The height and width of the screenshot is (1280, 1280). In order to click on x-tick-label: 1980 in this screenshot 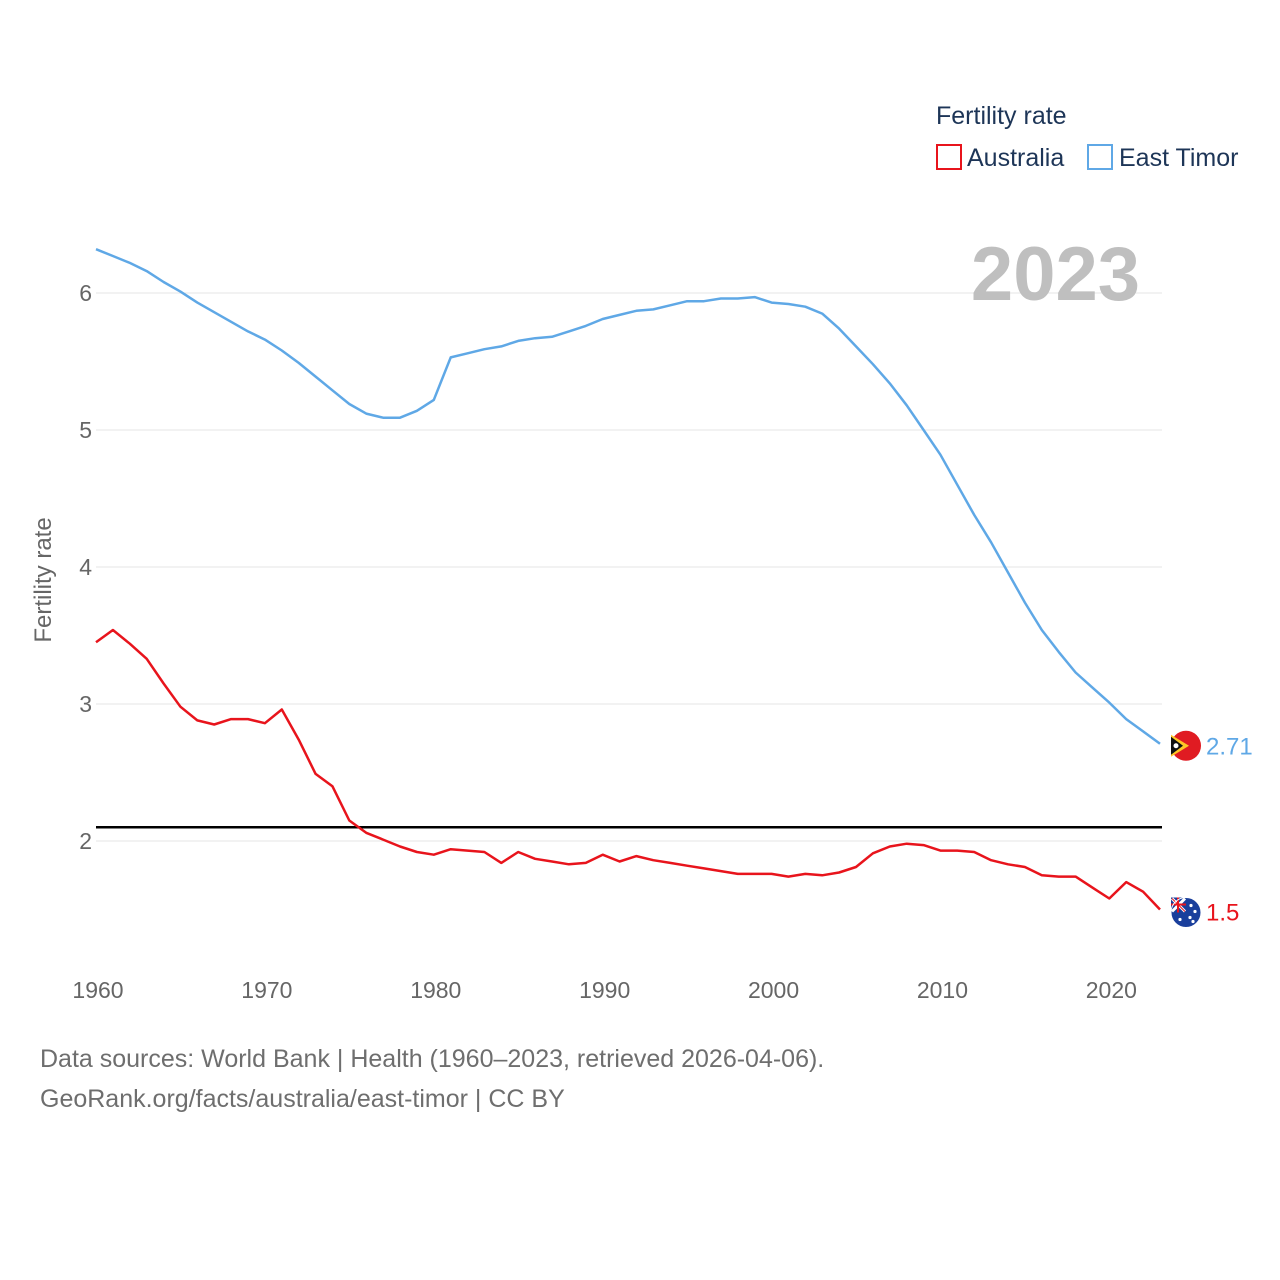, I will do `click(435, 990)`.